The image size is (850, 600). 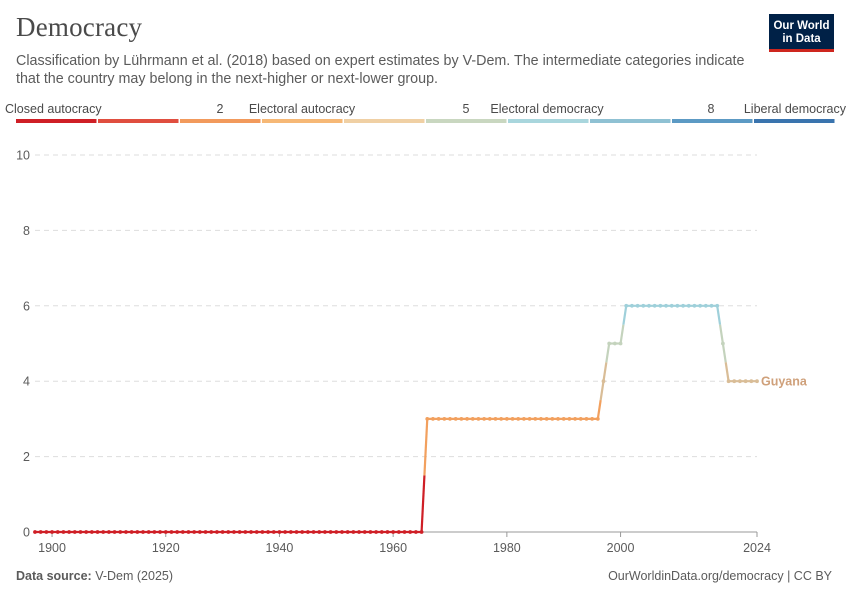 What do you see at coordinates (433, 419) in the screenshot?
I see `data-point-1967` at bounding box center [433, 419].